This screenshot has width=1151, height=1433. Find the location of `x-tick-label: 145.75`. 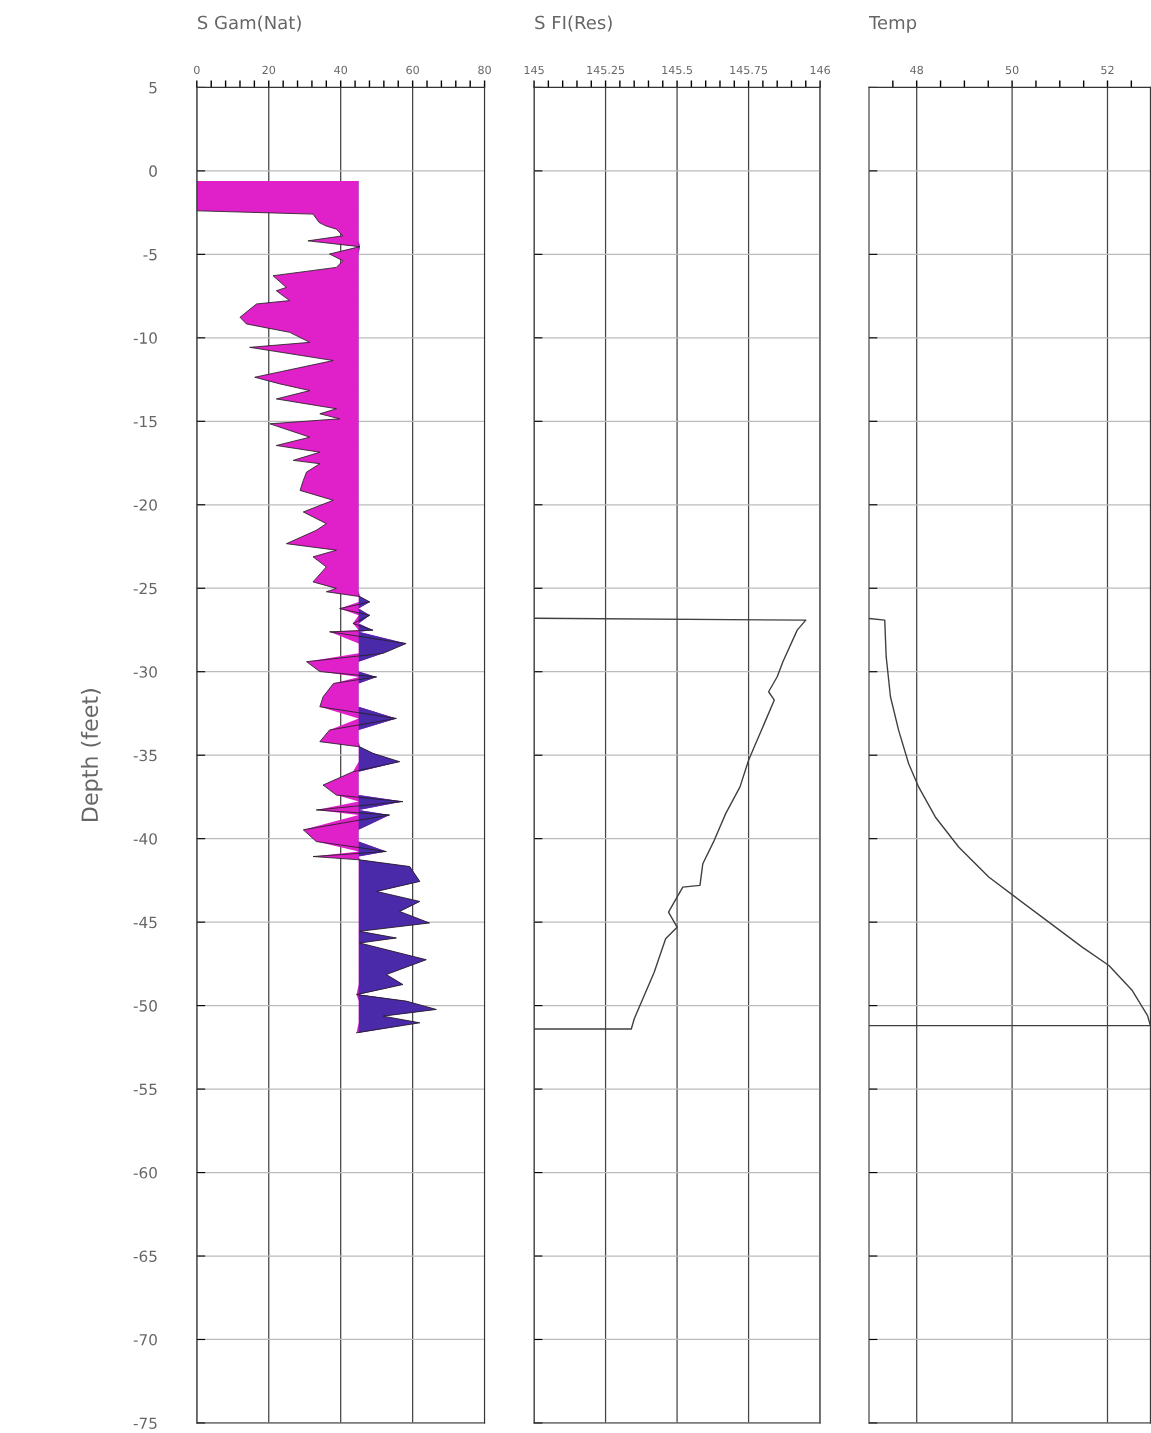

x-tick-label: 145.75 is located at coordinates (749, 70).